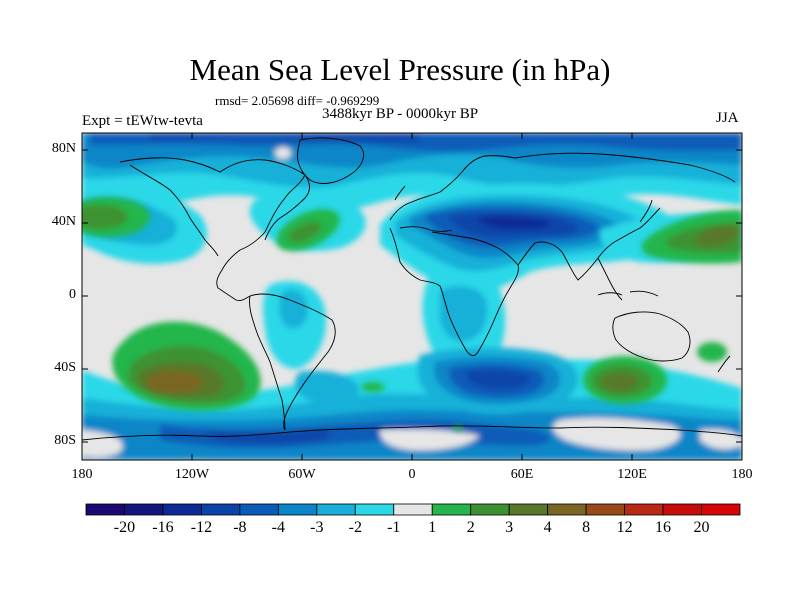  What do you see at coordinates (400, 114) in the screenshot?
I see `time-period: 3488kyr BP - 0000kyr BP` at bounding box center [400, 114].